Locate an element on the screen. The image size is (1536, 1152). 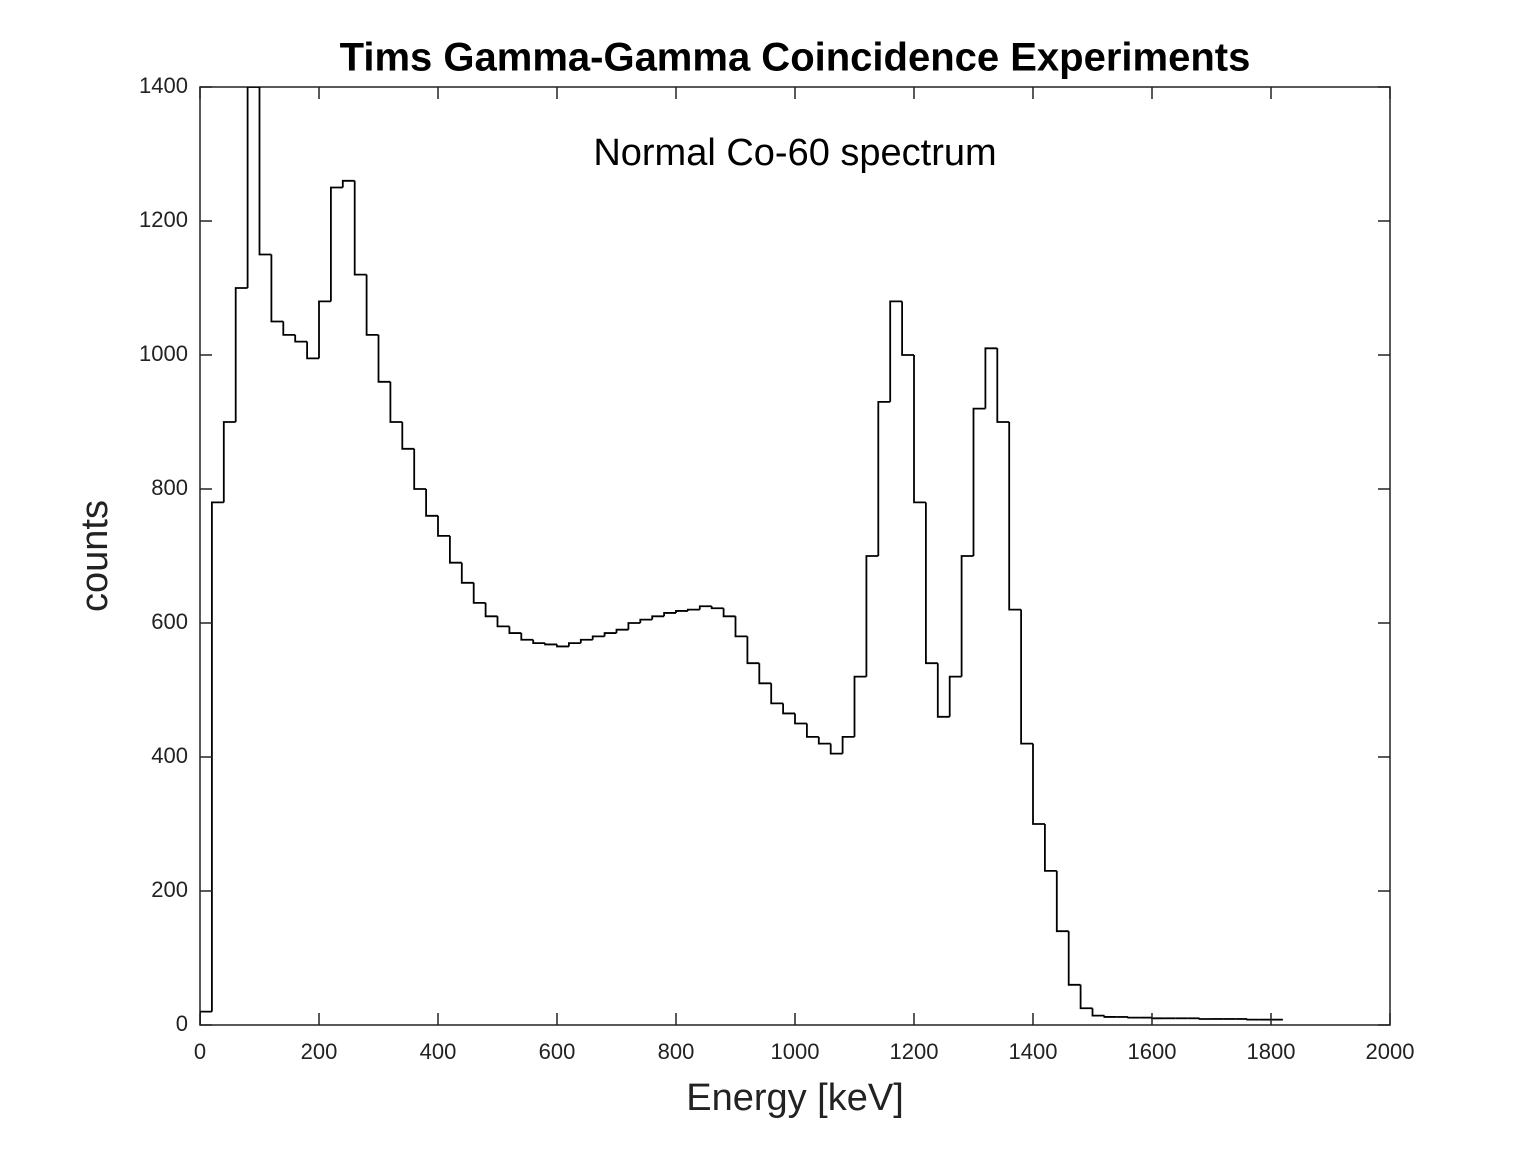
x-tick-label: 200 is located at coordinates (319, 1051).